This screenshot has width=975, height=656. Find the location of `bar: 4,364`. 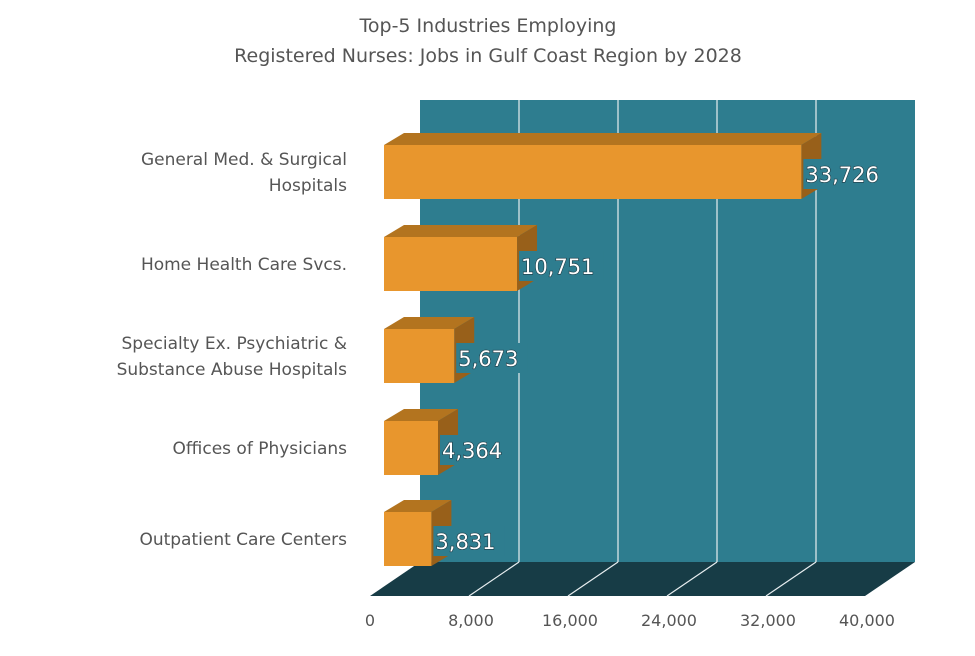

bar: 4,364 is located at coordinates (448, 442).